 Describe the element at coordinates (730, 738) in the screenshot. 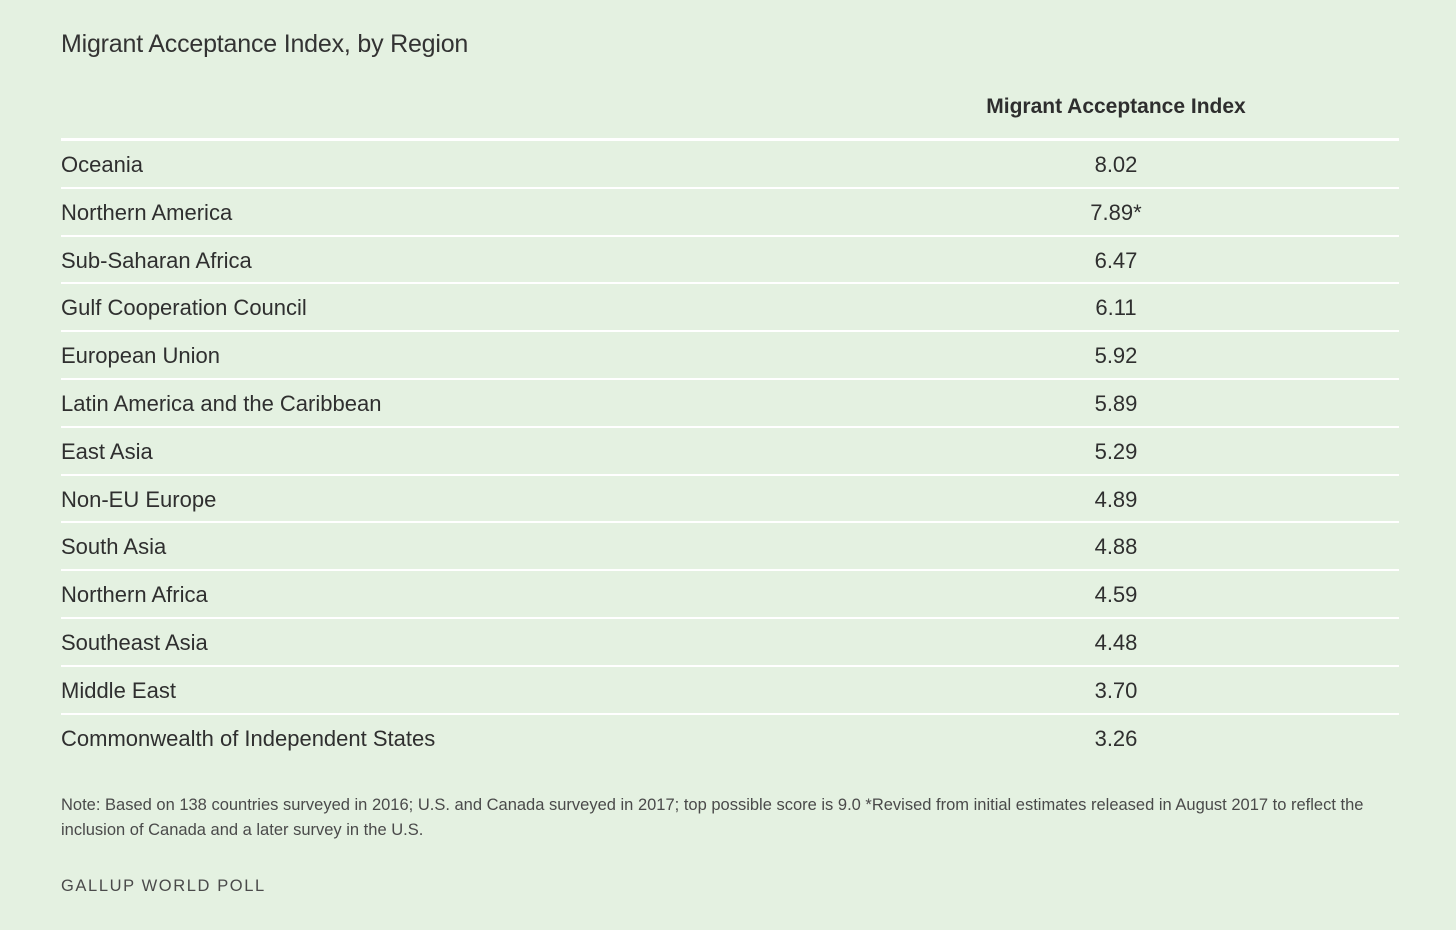

I see `table-row: Commonwealth of Independent States 3.26` at that location.